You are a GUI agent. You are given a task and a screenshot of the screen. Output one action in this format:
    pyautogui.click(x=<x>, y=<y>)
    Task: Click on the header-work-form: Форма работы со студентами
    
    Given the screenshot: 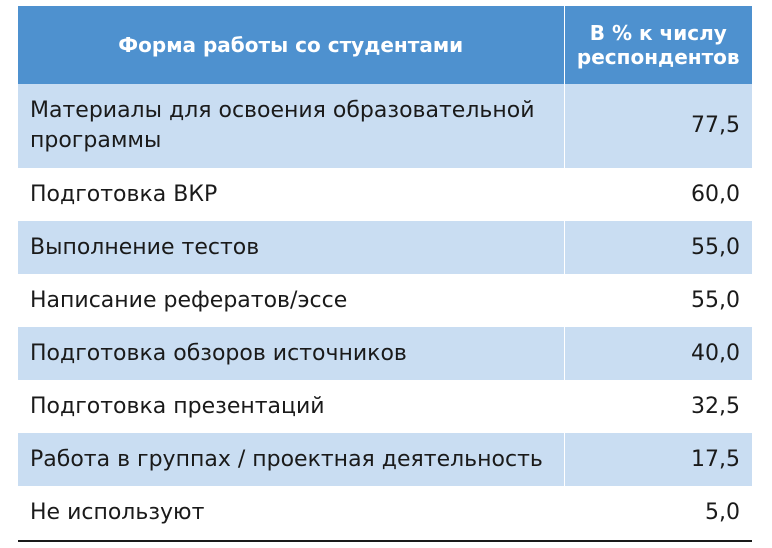 What is the action you would take?
    pyautogui.click(x=291, y=45)
    